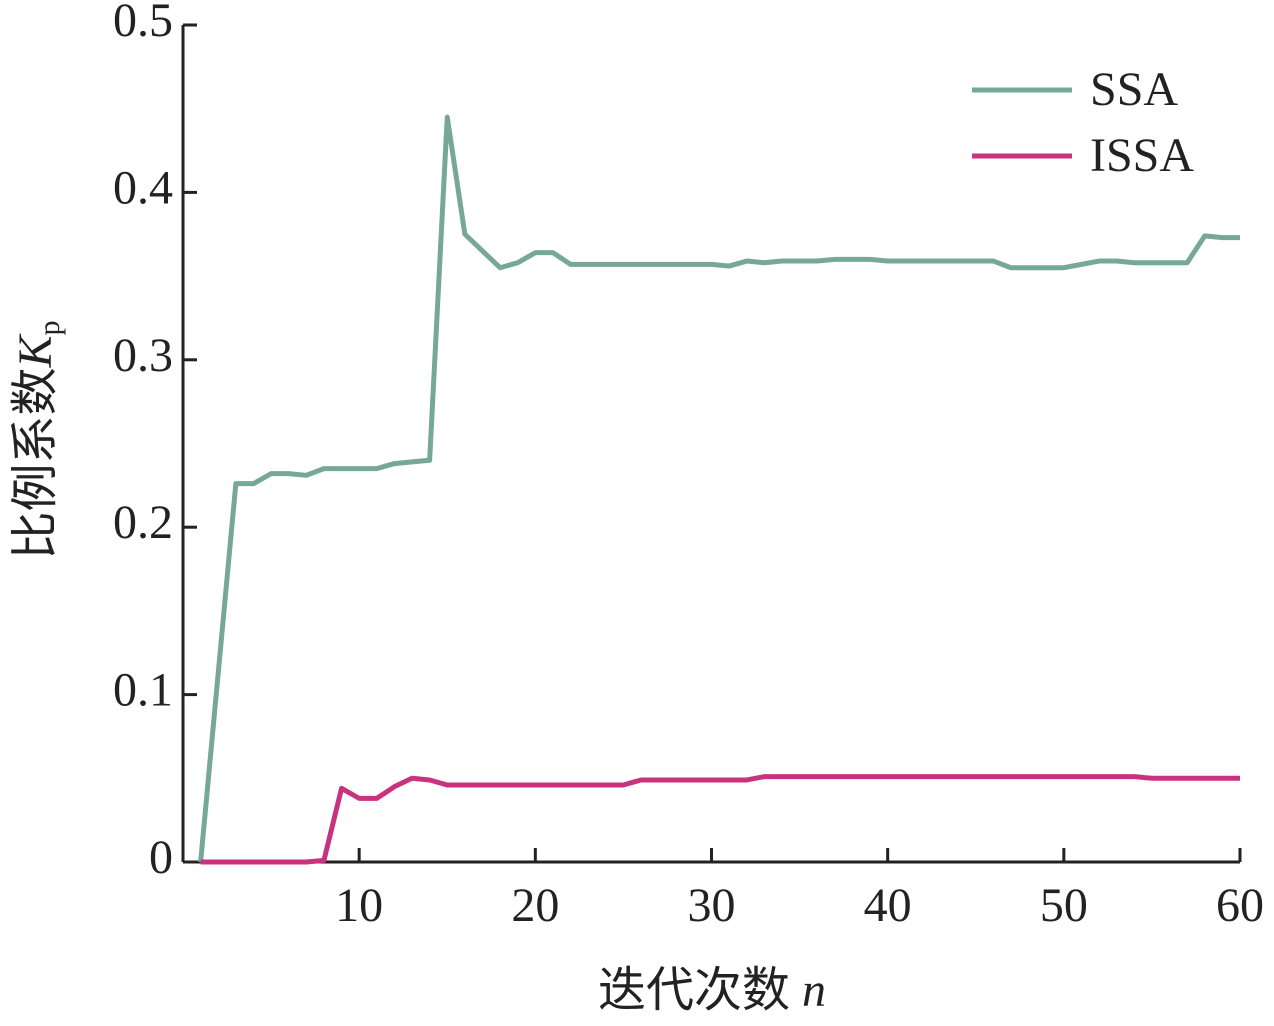  Describe the element at coordinates (1134, 89) in the screenshot. I see `legend-label: SSA` at that location.